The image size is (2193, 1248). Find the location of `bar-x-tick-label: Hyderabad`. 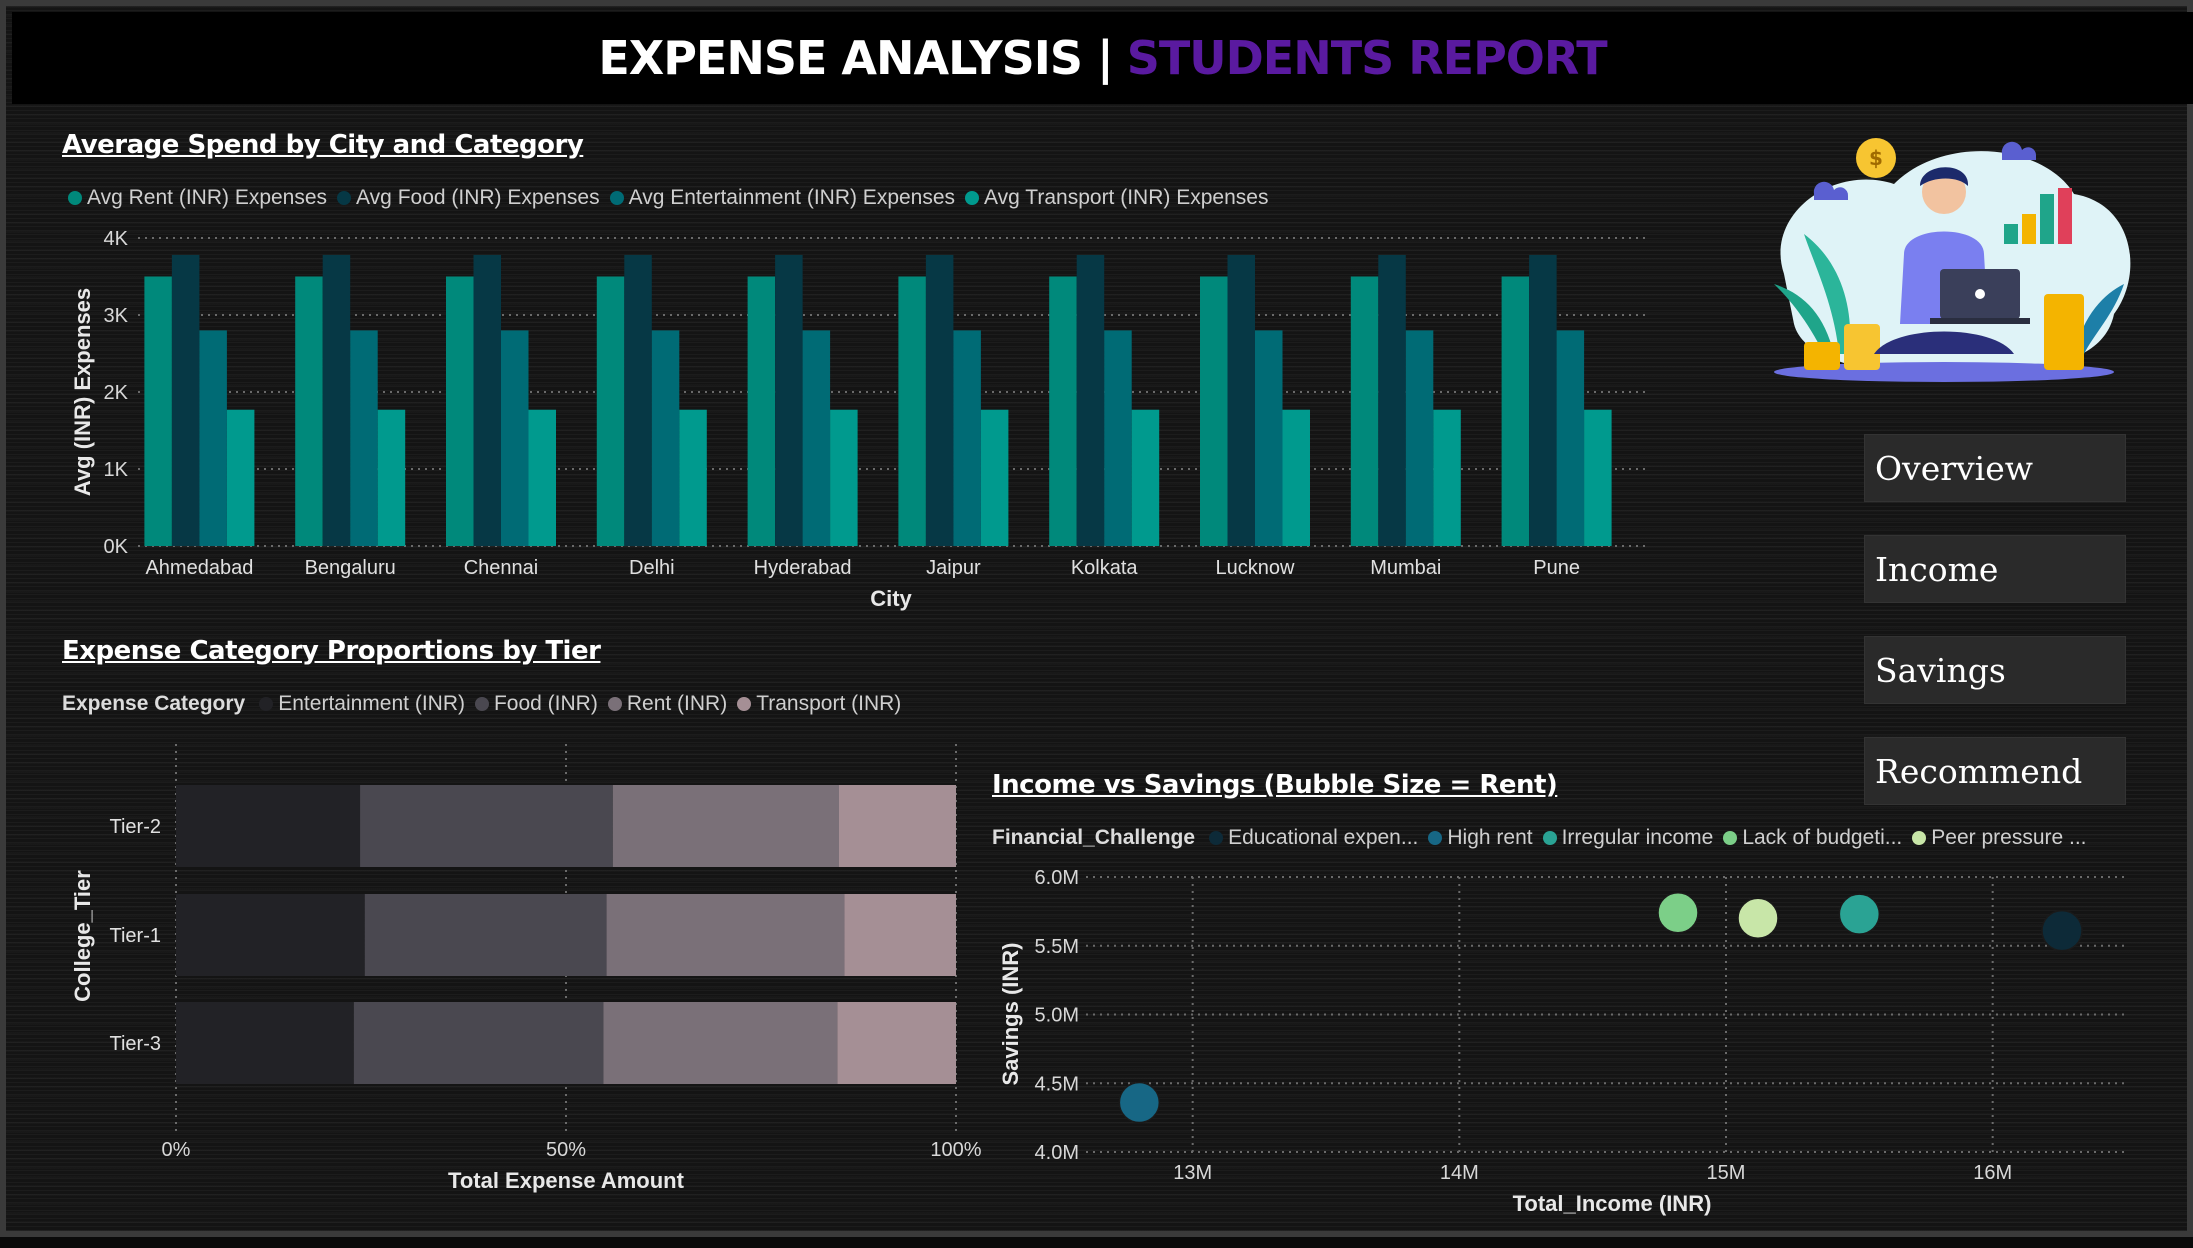

bar-x-tick-label: Hyderabad is located at coordinates (803, 568).